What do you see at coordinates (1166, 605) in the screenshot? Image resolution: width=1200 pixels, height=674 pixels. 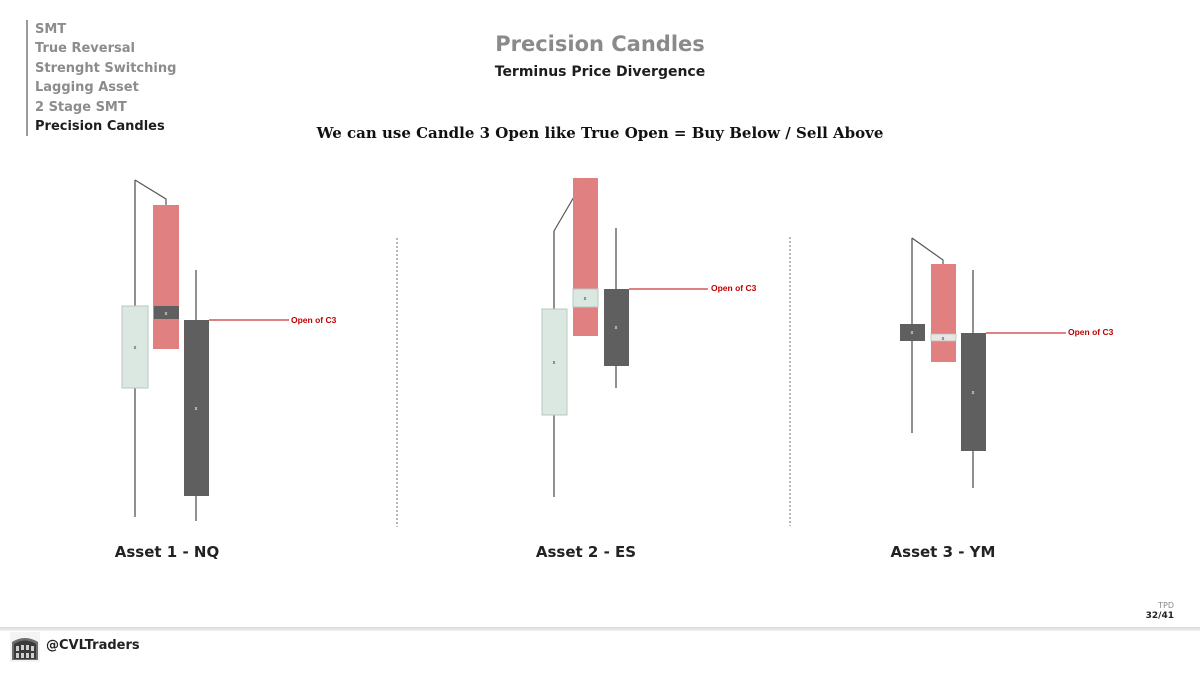 I see `tpd-label: TPD` at bounding box center [1166, 605].